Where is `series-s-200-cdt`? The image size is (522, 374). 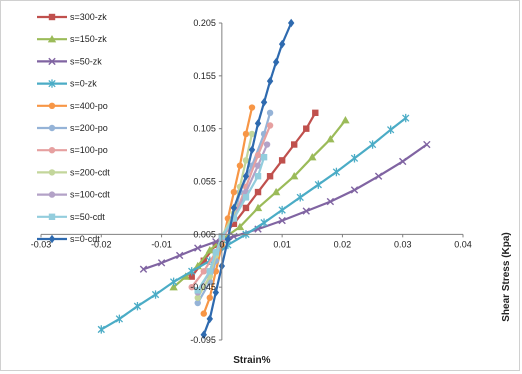 series-s-200-cdt is located at coordinates (225, 215).